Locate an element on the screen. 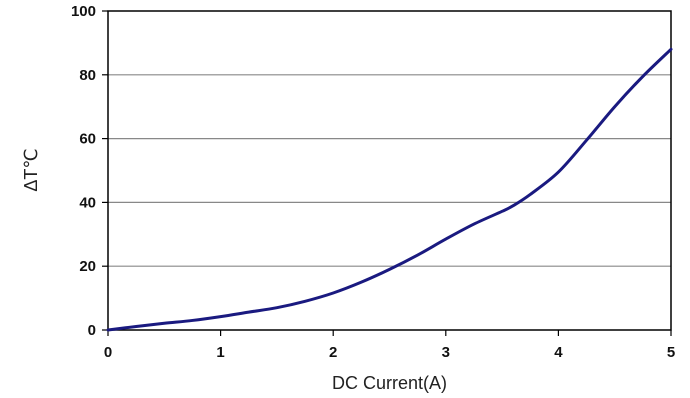  y-tick-label: 60 is located at coordinates (87, 139).